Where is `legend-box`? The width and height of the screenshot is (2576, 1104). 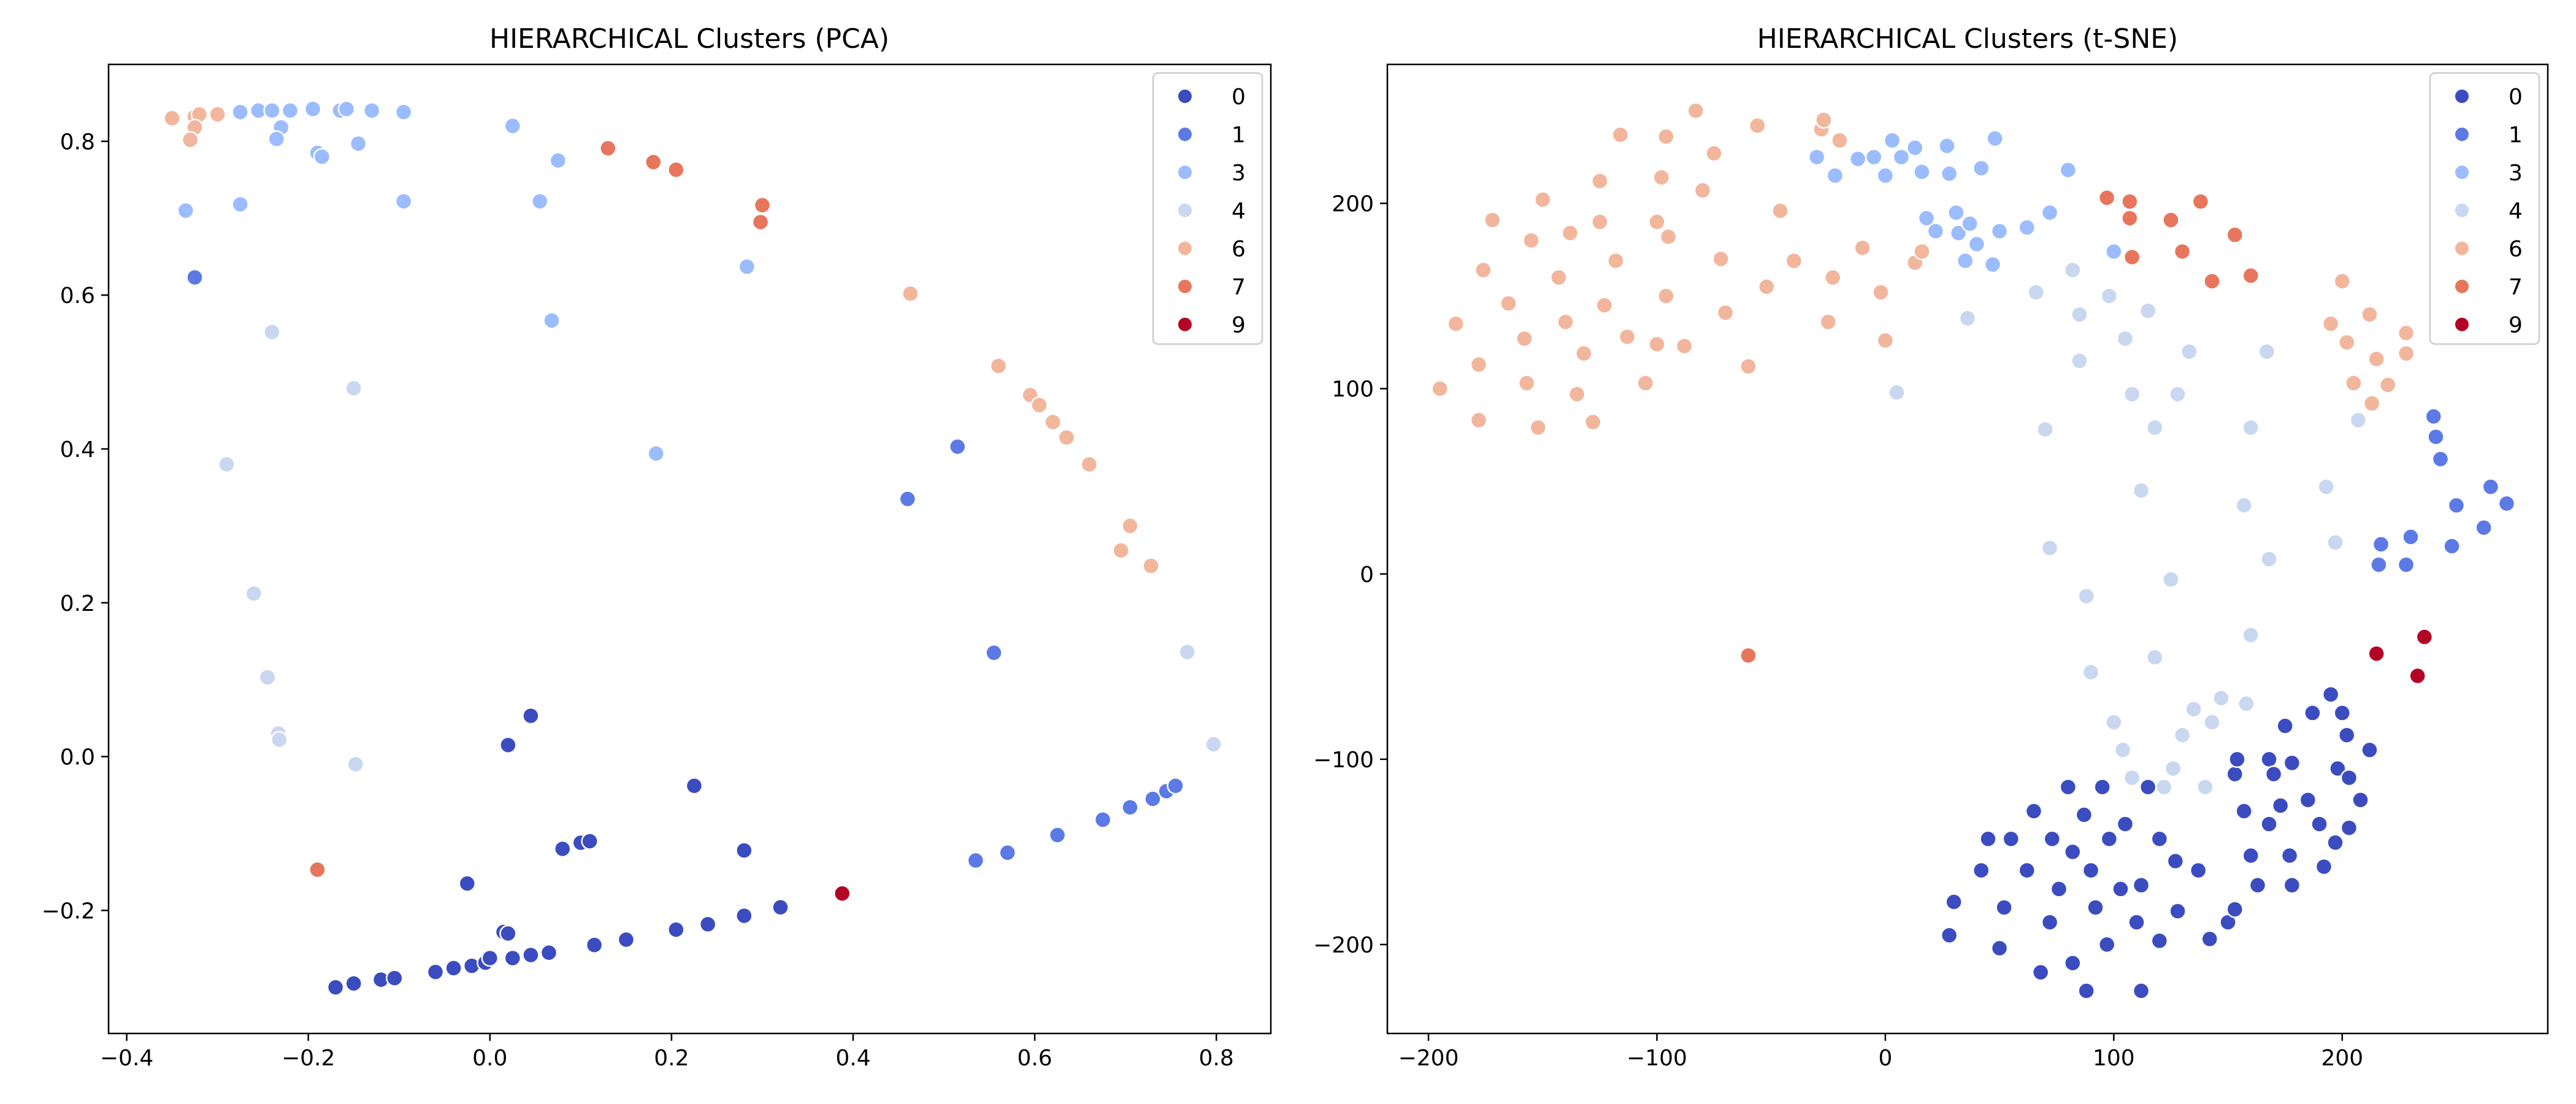 legend-box is located at coordinates (2484, 208).